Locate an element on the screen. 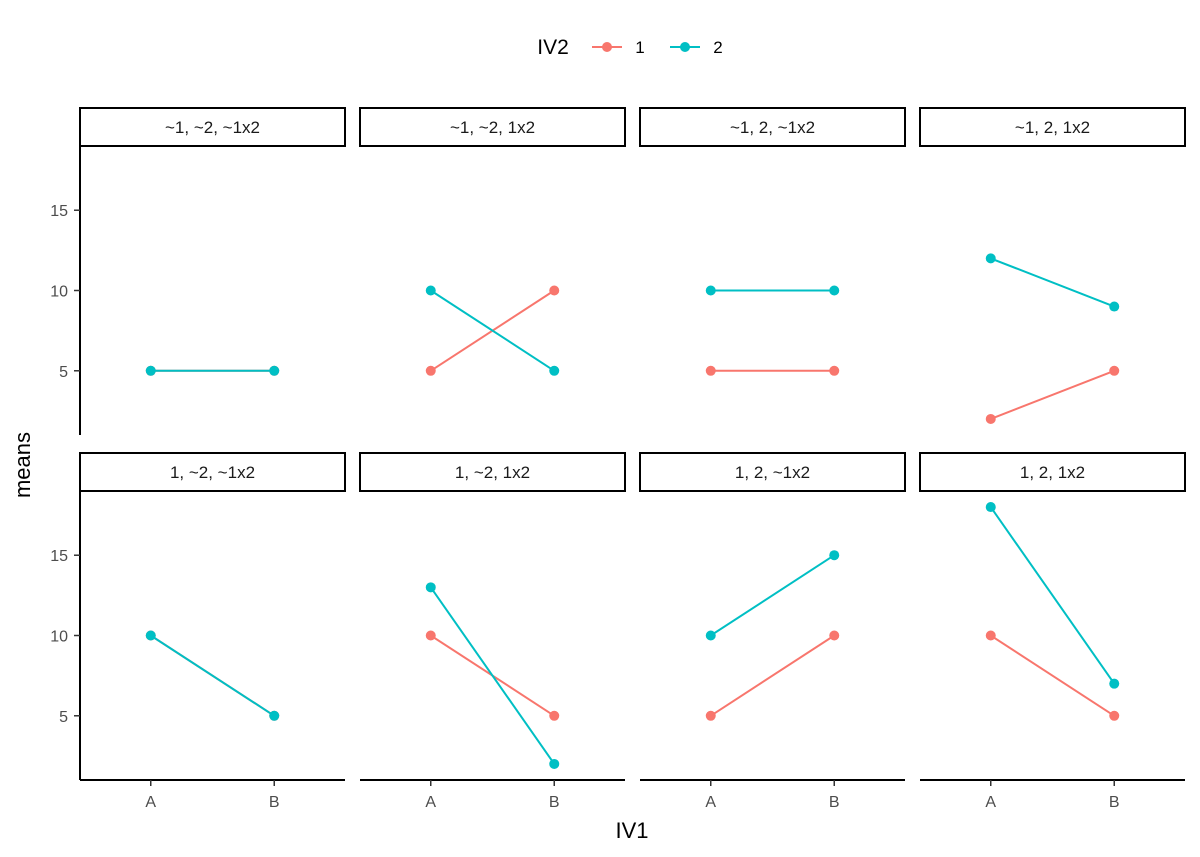  facet-strip-label: ~1, ~2, 1x2 is located at coordinates (492, 127).